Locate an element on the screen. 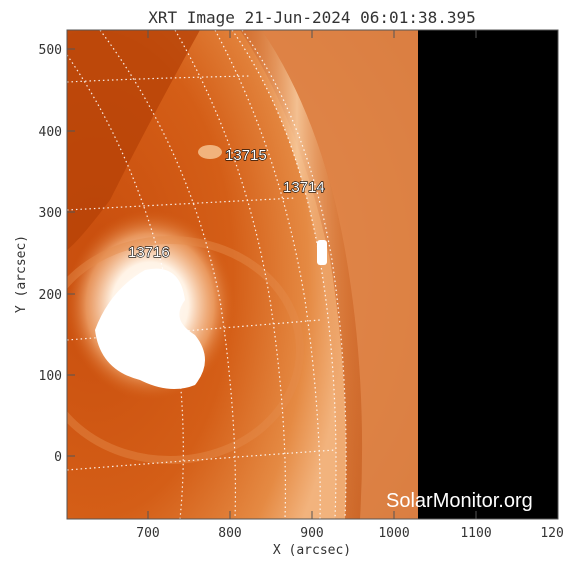 Image resolution: width=564 pixels, height=564 pixels. ar-label-13715: 13715 is located at coordinates (246, 155).